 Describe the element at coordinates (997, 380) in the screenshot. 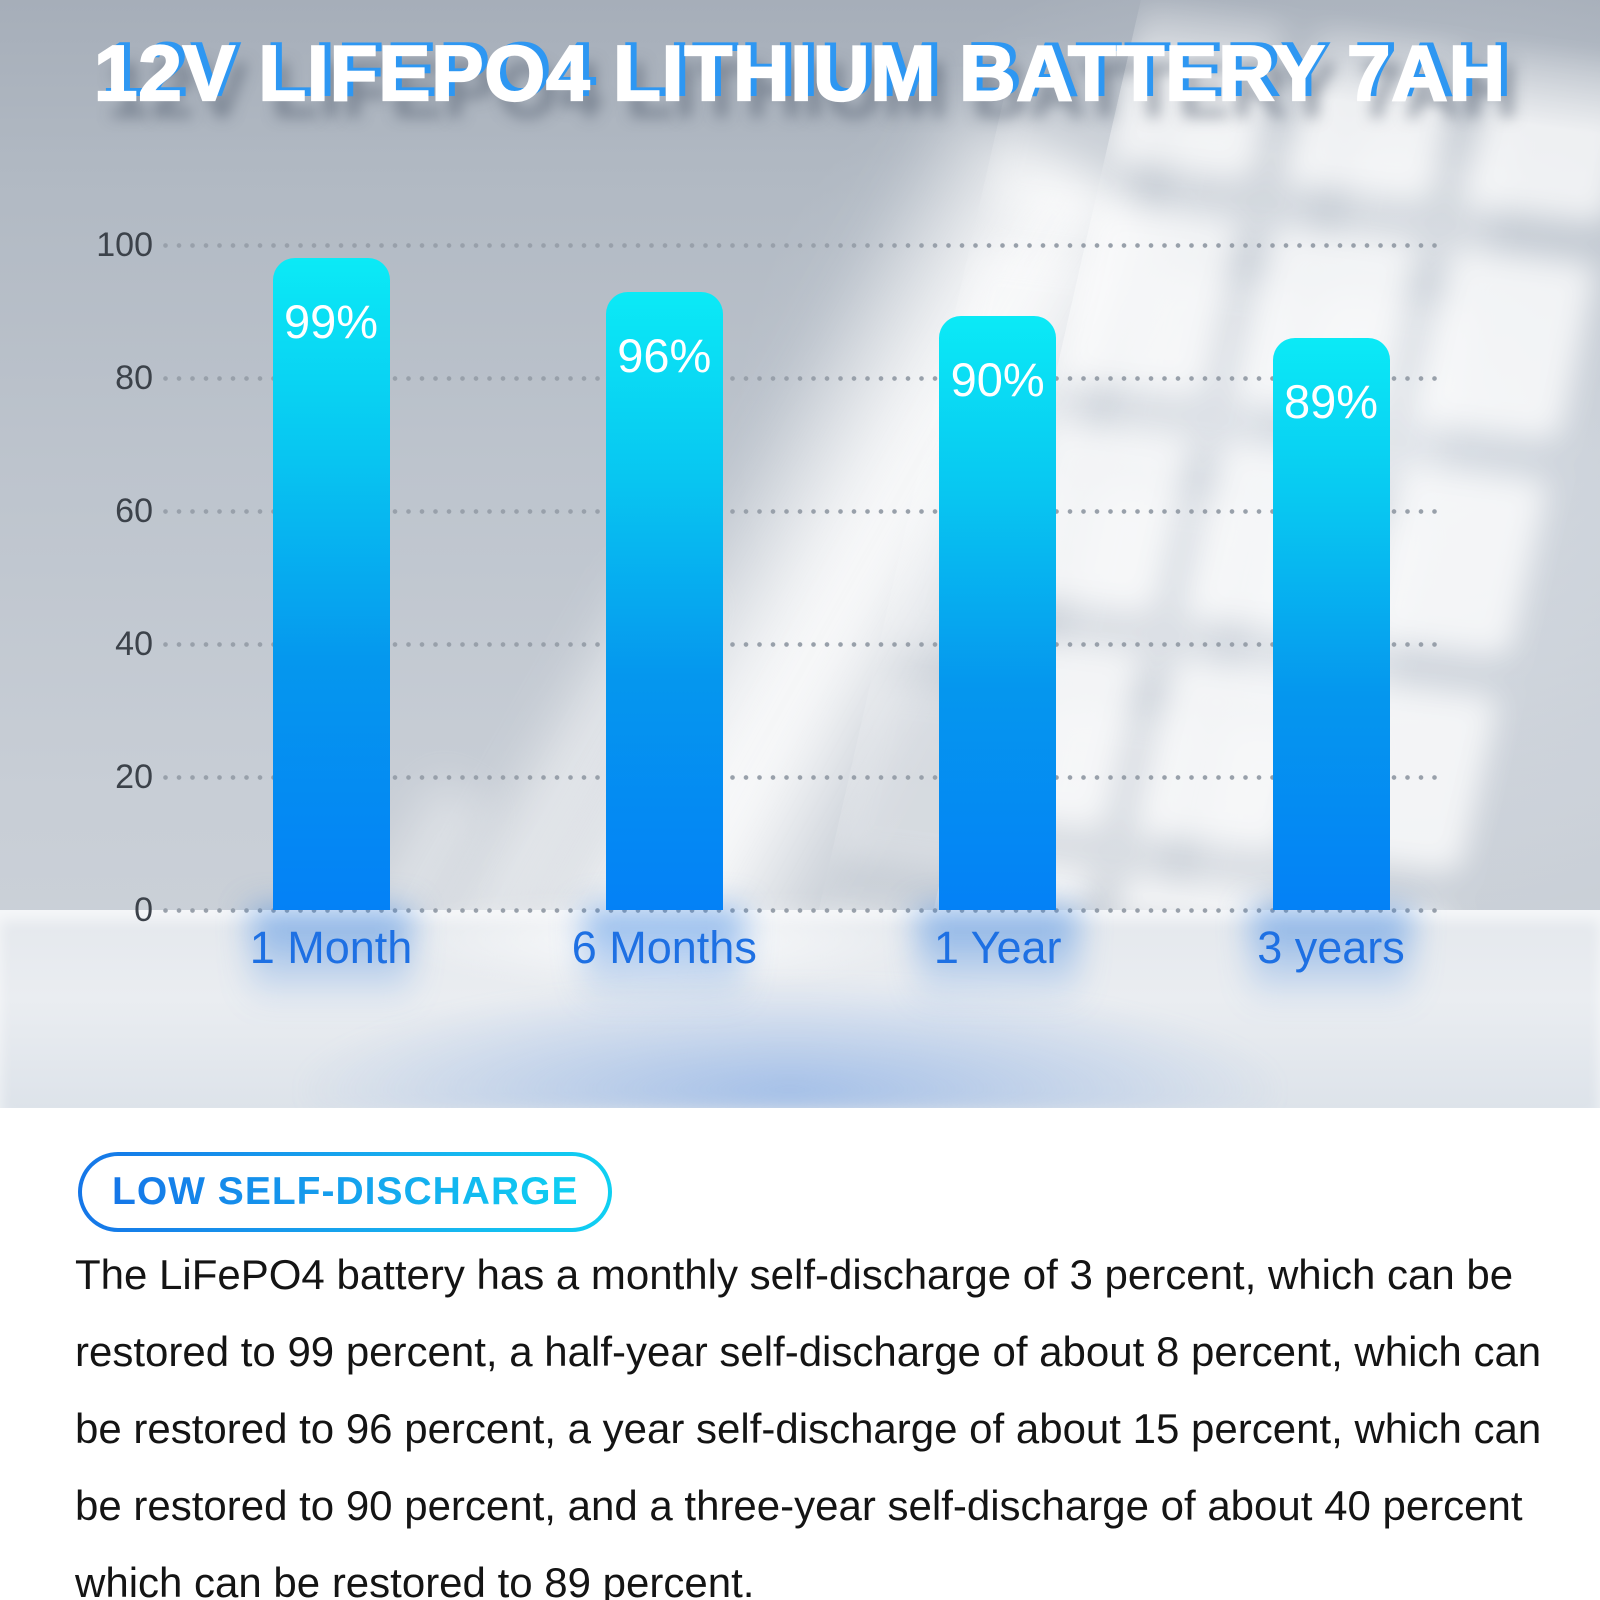

I see `bar-value-label: 90%` at that location.